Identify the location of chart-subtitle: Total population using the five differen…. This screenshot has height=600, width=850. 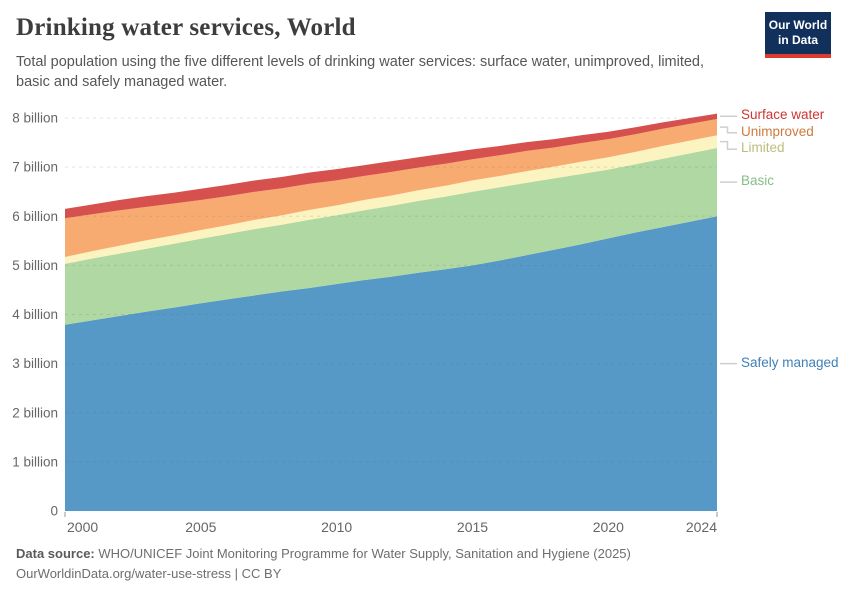
(360, 72).